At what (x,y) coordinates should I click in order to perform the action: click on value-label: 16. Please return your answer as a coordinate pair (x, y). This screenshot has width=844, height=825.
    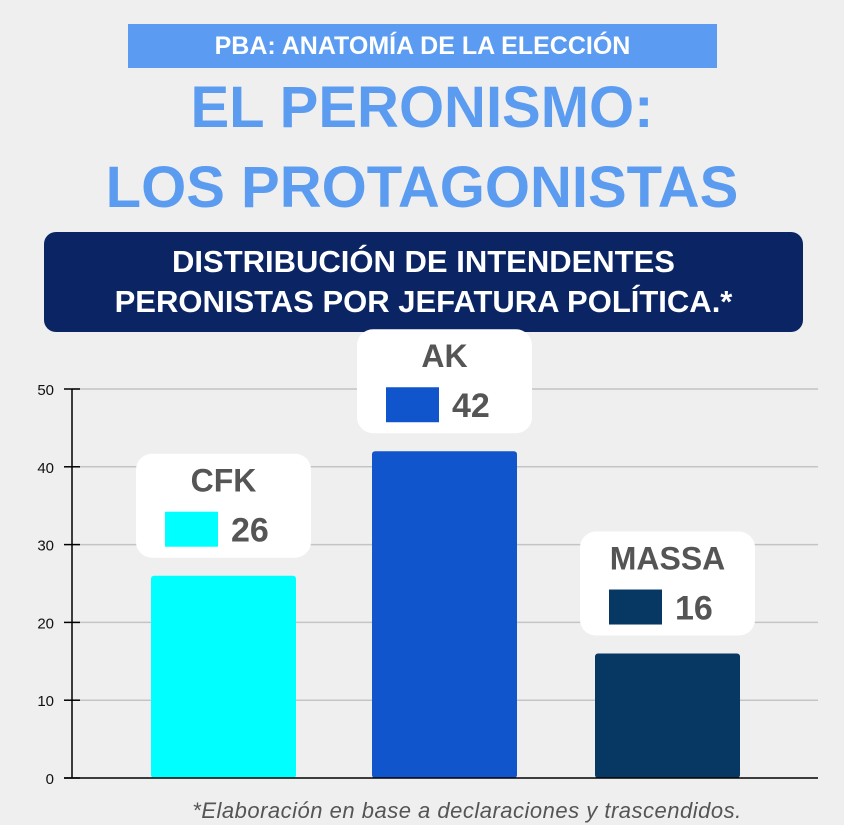
    Looking at the image, I should click on (694, 609).